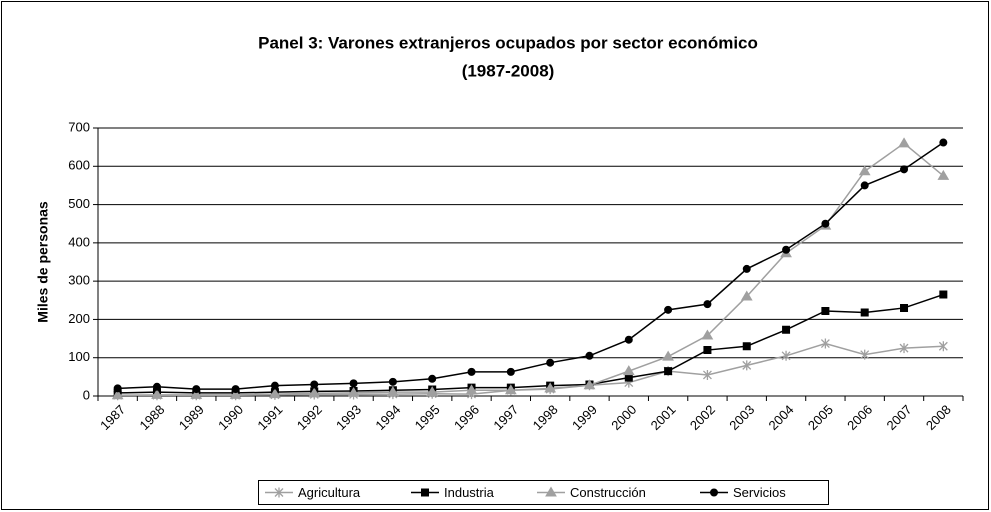  What do you see at coordinates (79, 241) in the screenshot?
I see `y-tick-label: 400` at bounding box center [79, 241].